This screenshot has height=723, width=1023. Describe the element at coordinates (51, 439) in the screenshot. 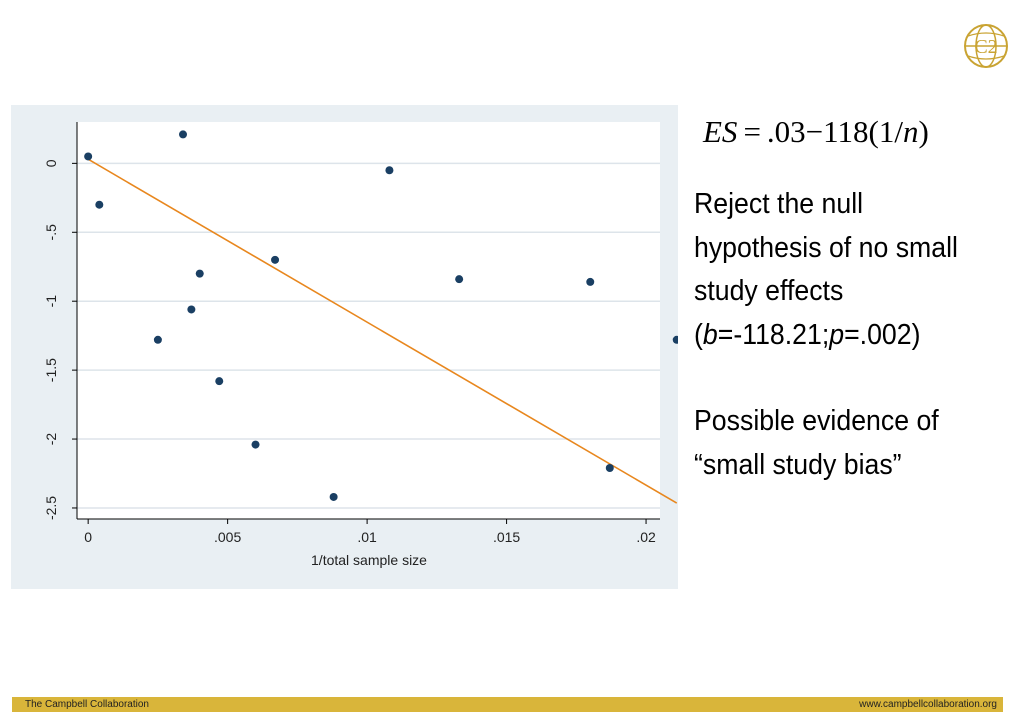

I see `y-tick-label: -2` at that location.